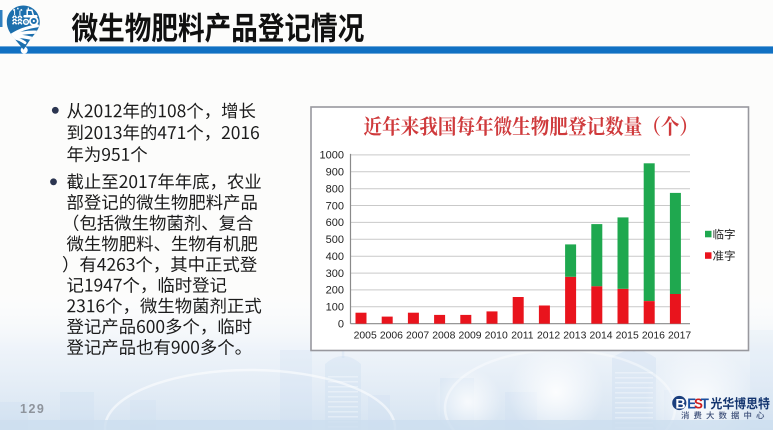 The height and width of the screenshot is (430, 773). What do you see at coordinates (335, 291) in the screenshot?
I see `svg-text: 200` at bounding box center [335, 291].